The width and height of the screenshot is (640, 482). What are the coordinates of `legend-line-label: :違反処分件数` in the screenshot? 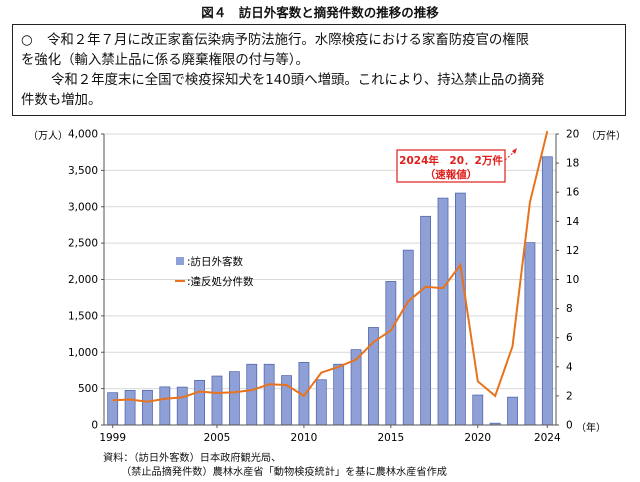 It's located at (220, 281).